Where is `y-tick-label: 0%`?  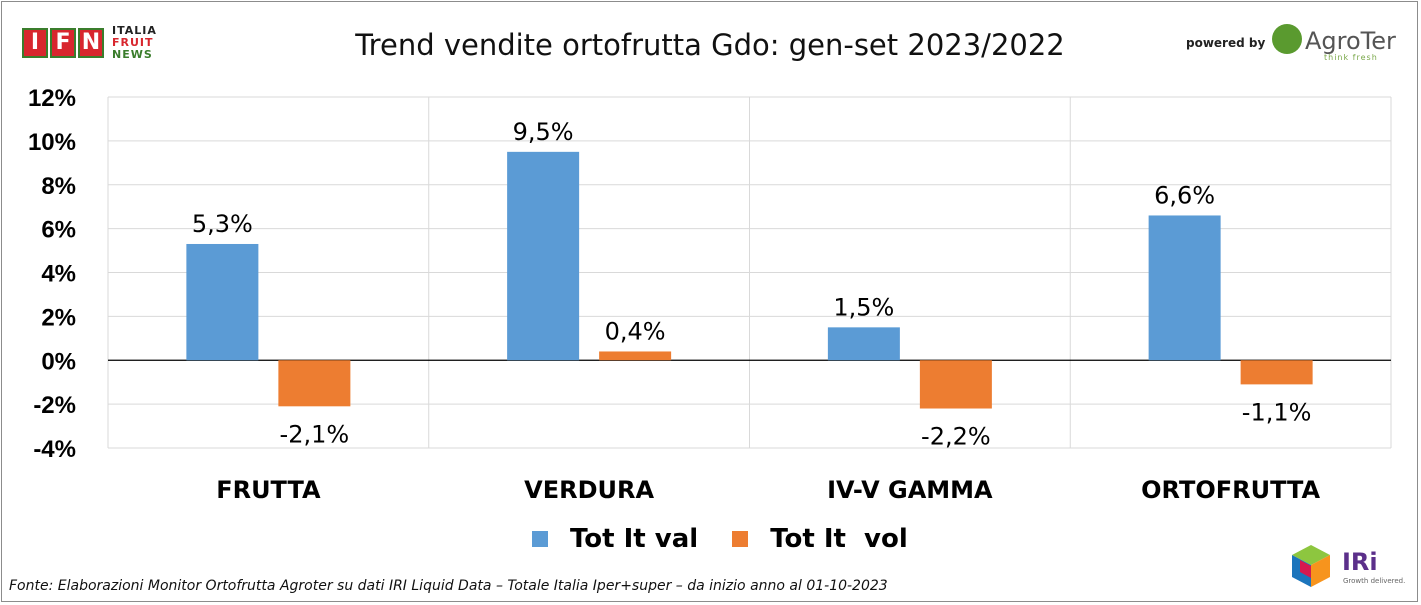 y-tick-label: 0% is located at coordinates (58, 361).